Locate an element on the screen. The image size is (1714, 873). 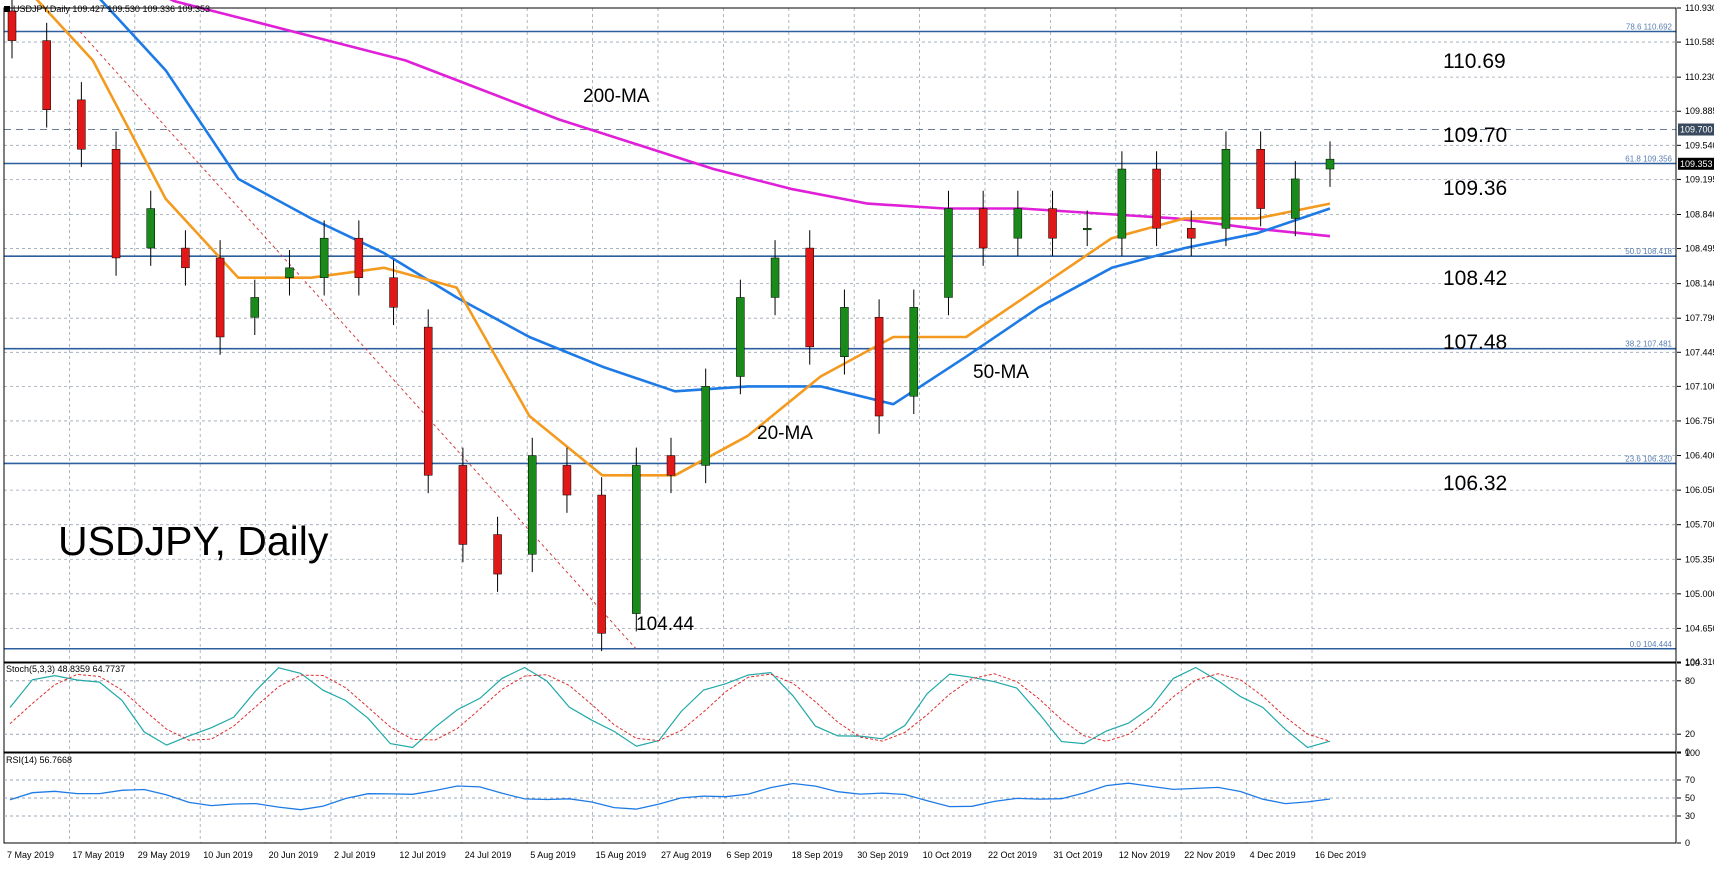
fib-label: 61.8 109.356 is located at coordinates (1648, 158).